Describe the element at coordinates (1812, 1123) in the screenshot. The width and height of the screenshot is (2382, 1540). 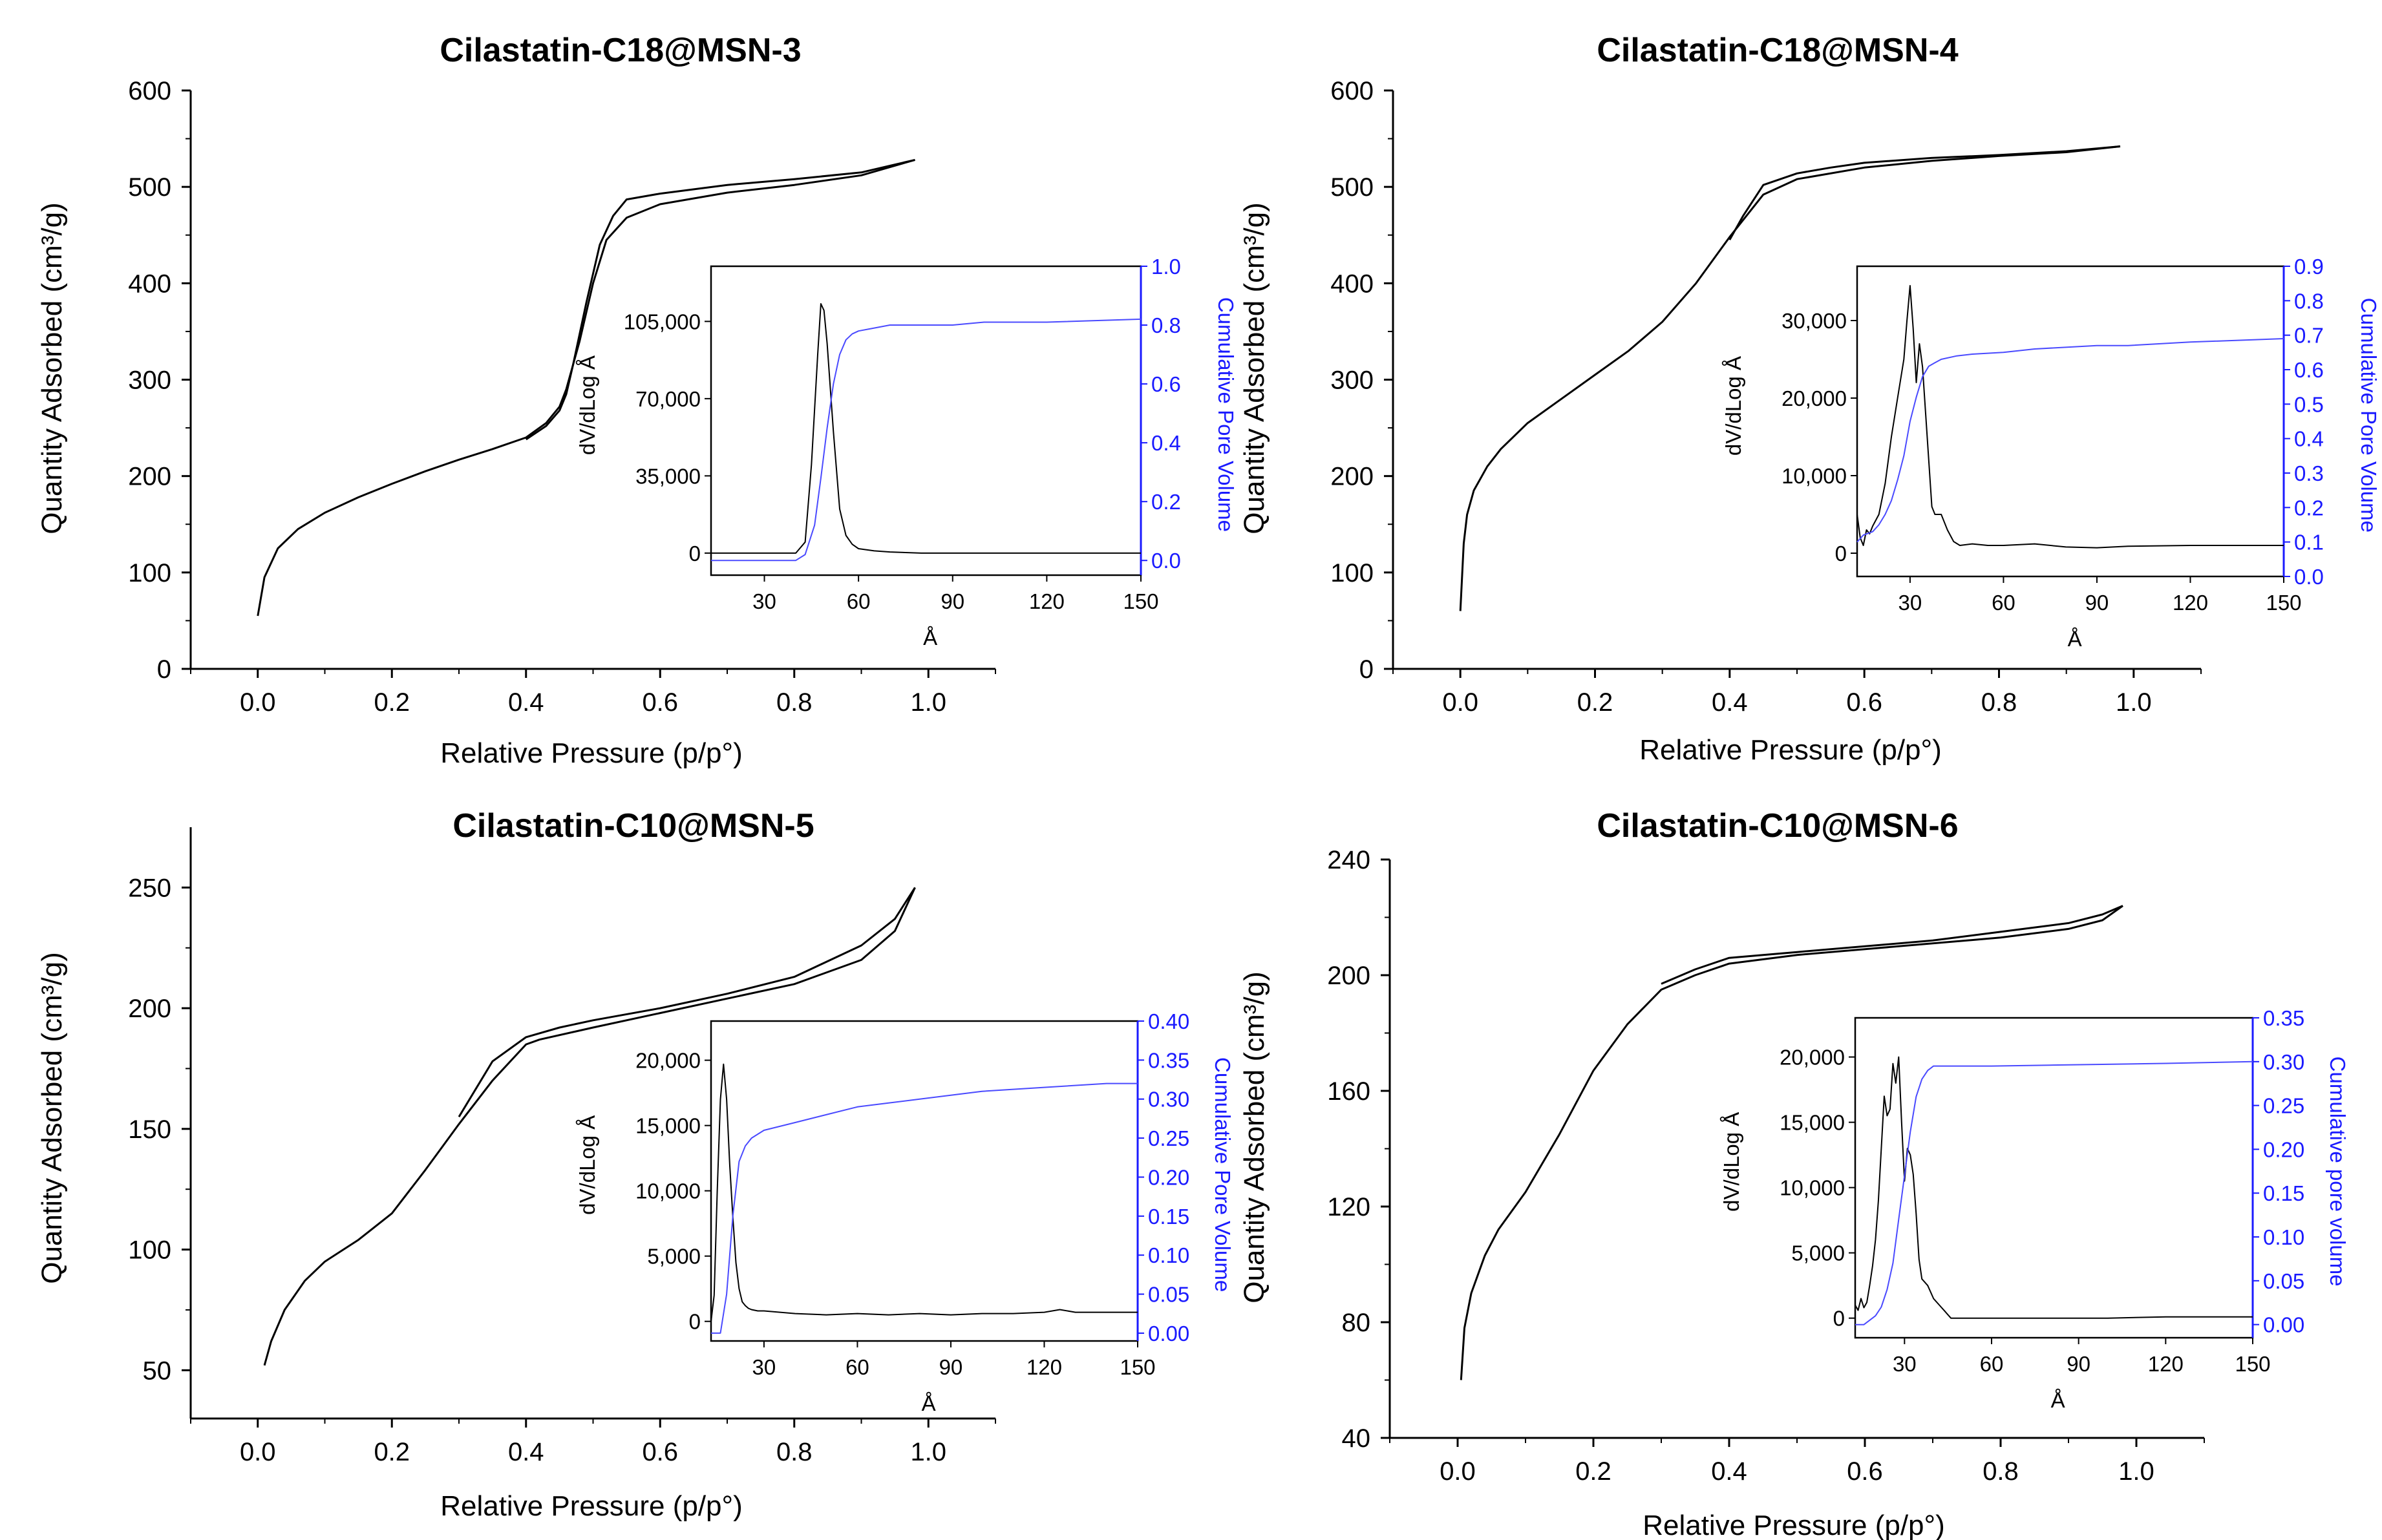
I see `inset-left-tick-label: 15,000` at that location.